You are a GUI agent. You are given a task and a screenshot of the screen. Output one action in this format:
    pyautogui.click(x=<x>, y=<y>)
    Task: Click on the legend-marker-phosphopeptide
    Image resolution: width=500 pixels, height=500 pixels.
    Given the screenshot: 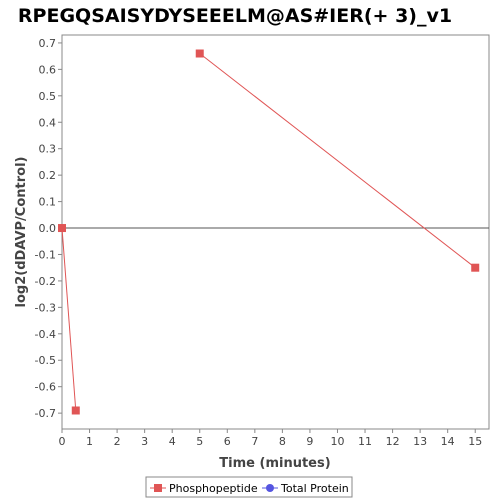 What is the action you would take?
    pyautogui.click(x=158, y=488)
    